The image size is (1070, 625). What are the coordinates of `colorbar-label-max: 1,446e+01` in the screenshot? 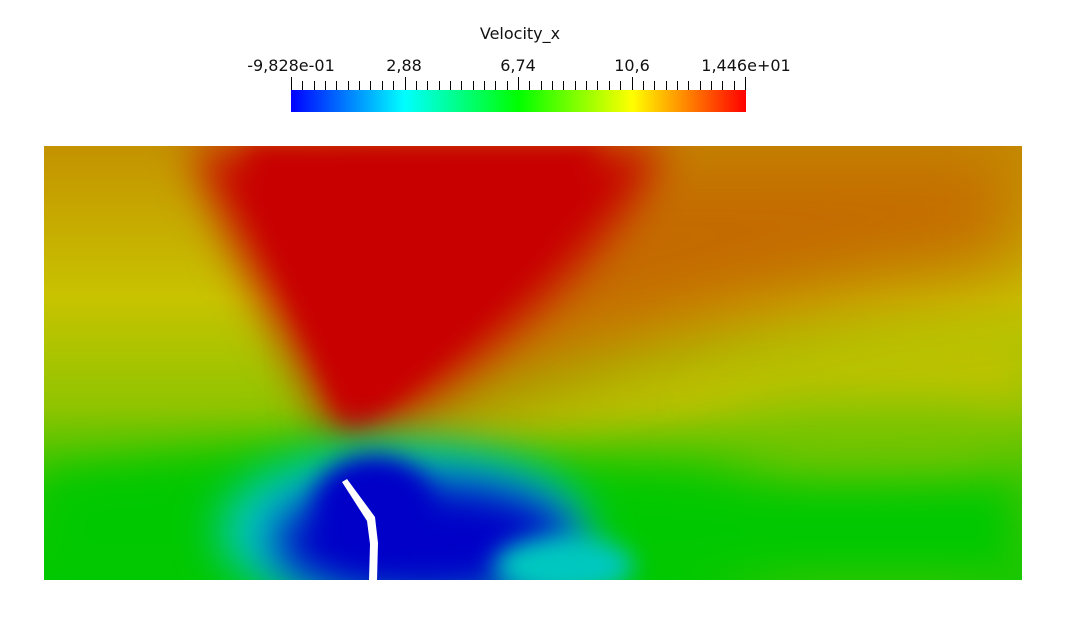 It's located at (746, 65).